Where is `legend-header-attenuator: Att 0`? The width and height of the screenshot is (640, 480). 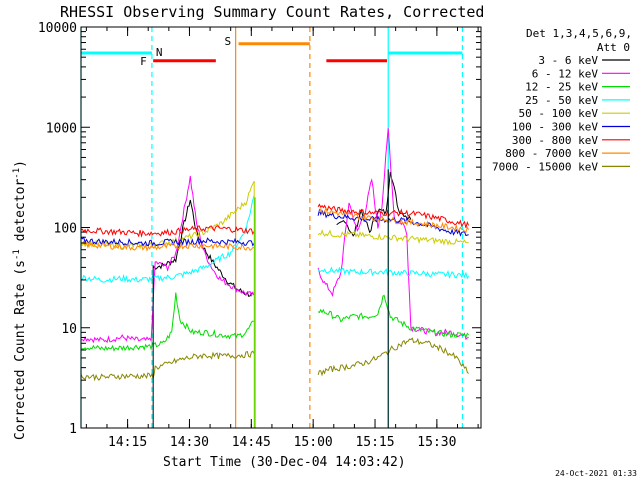
legend-header-attenuator: Att 0 is located at coordinates (613, 47).